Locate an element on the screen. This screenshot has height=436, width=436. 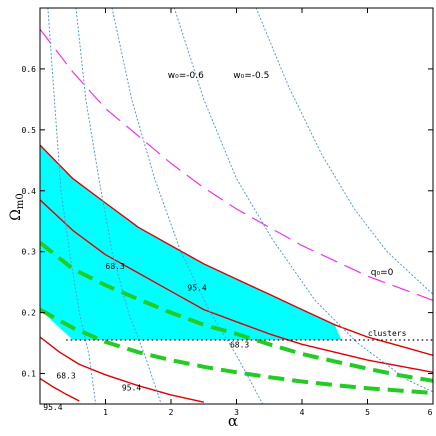
contour-label-1: 95.4 is located at coordinates (196, 288).